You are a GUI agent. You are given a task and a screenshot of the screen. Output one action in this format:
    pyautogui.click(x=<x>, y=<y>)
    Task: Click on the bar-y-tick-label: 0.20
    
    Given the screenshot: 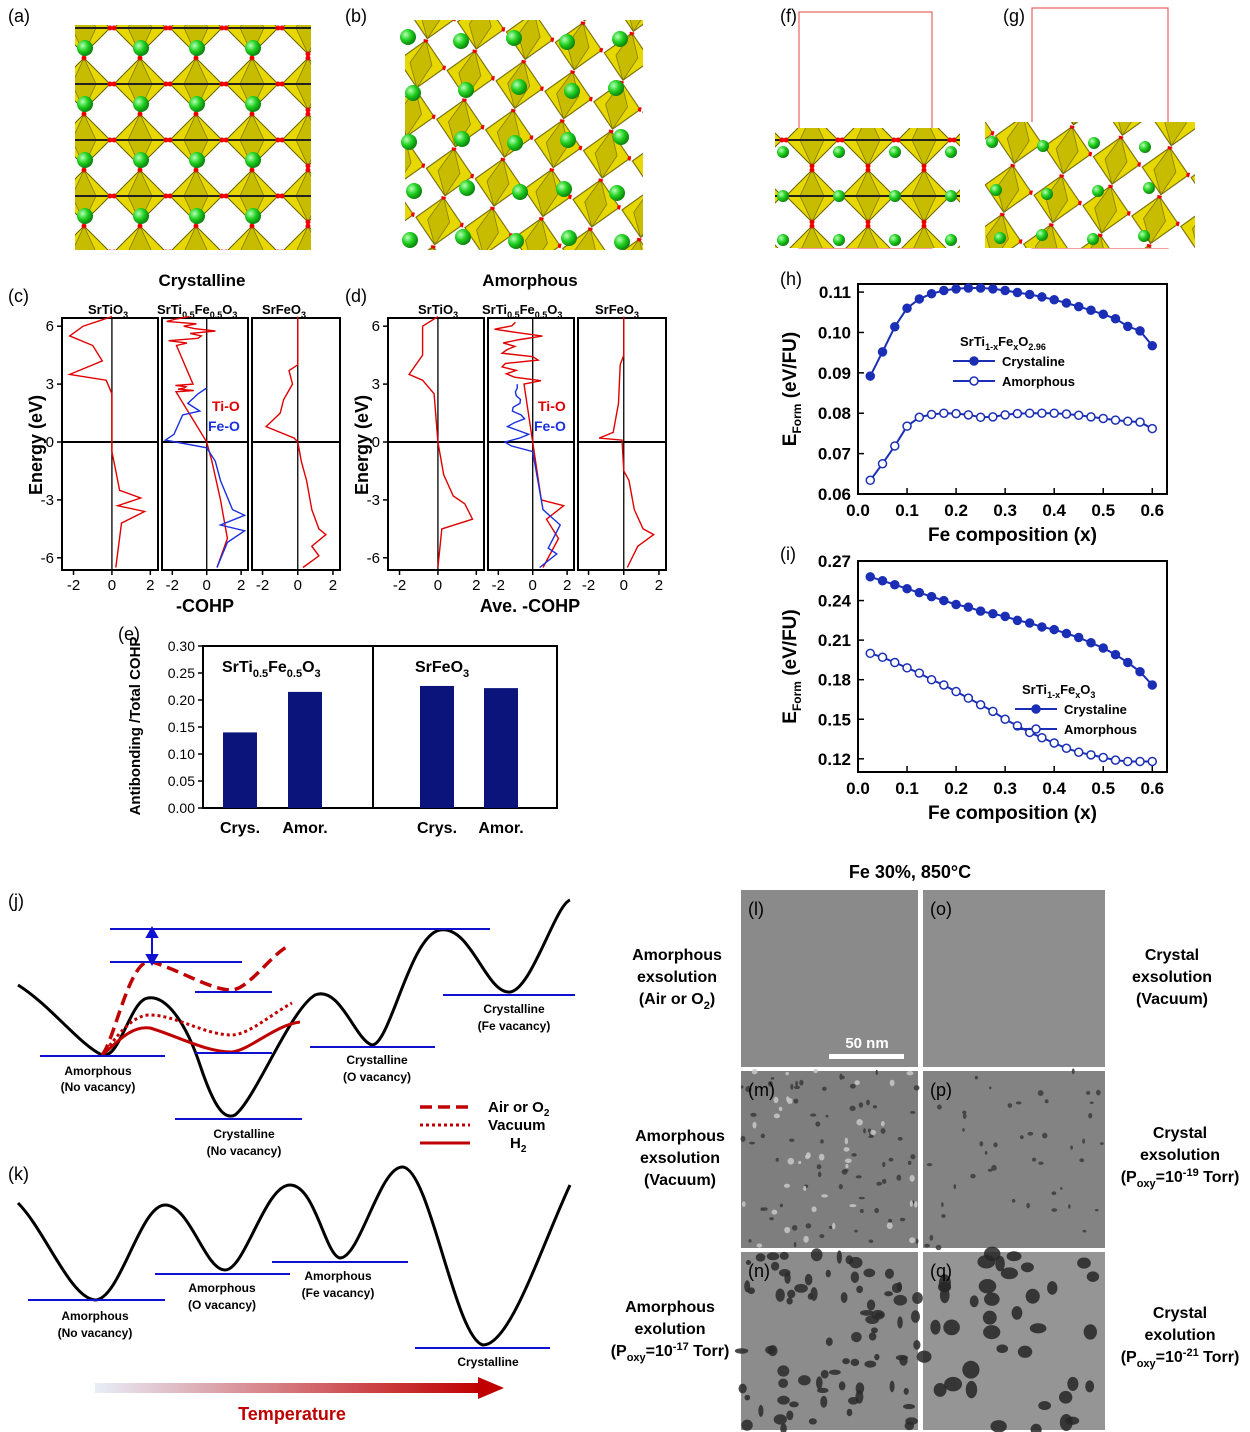 What is the action you would take?
    pyautogui.click(x=181, y=700)
    